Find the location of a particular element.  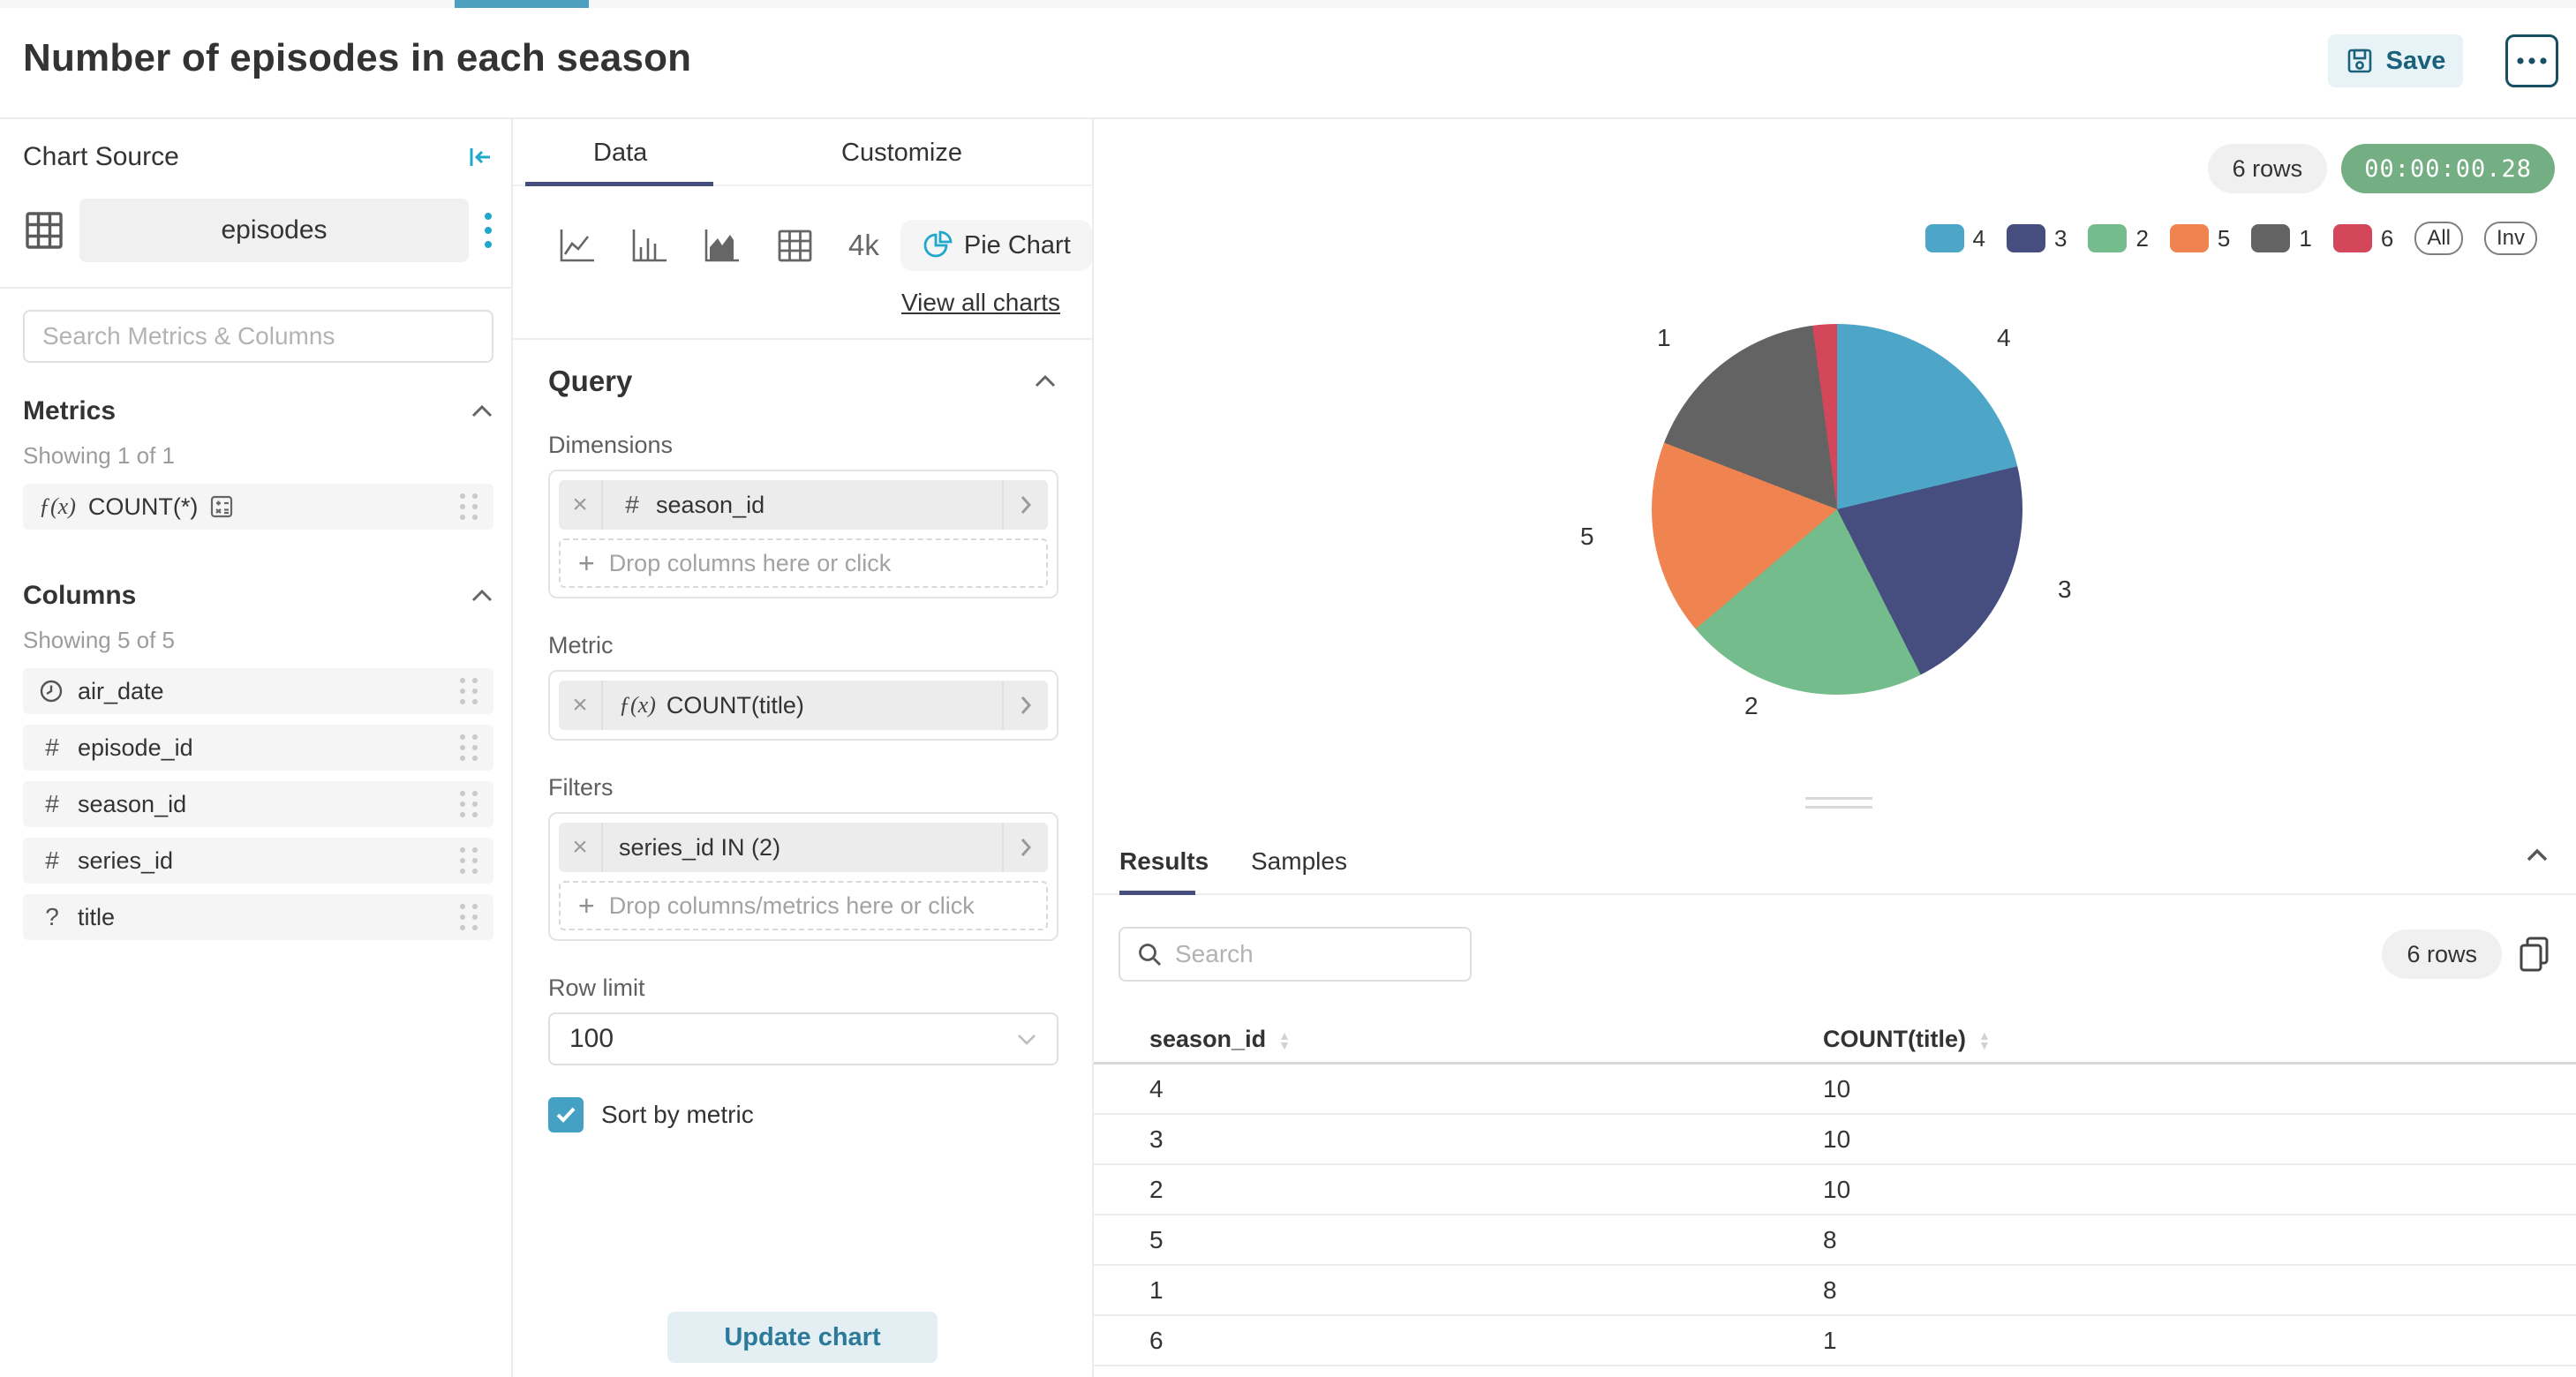

table-chart-icon is located at coordinates (795, 245).